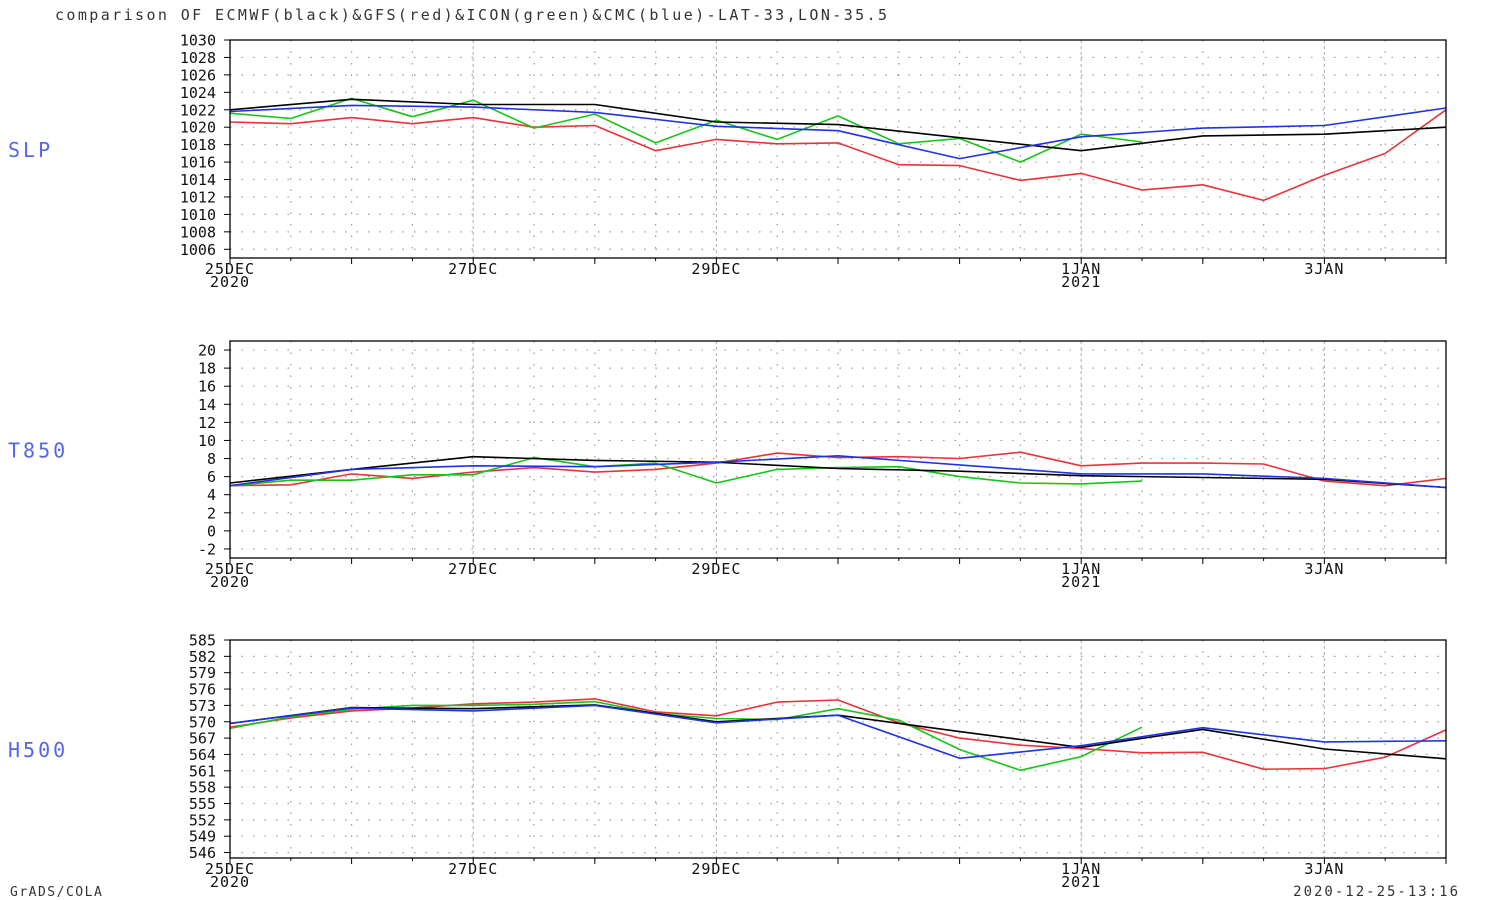 The height and width of the screenshot is (900, 1500). Describe the element at coordinates (202, 820) in the screenshot. I see `y-tick-label: 552` at that location.